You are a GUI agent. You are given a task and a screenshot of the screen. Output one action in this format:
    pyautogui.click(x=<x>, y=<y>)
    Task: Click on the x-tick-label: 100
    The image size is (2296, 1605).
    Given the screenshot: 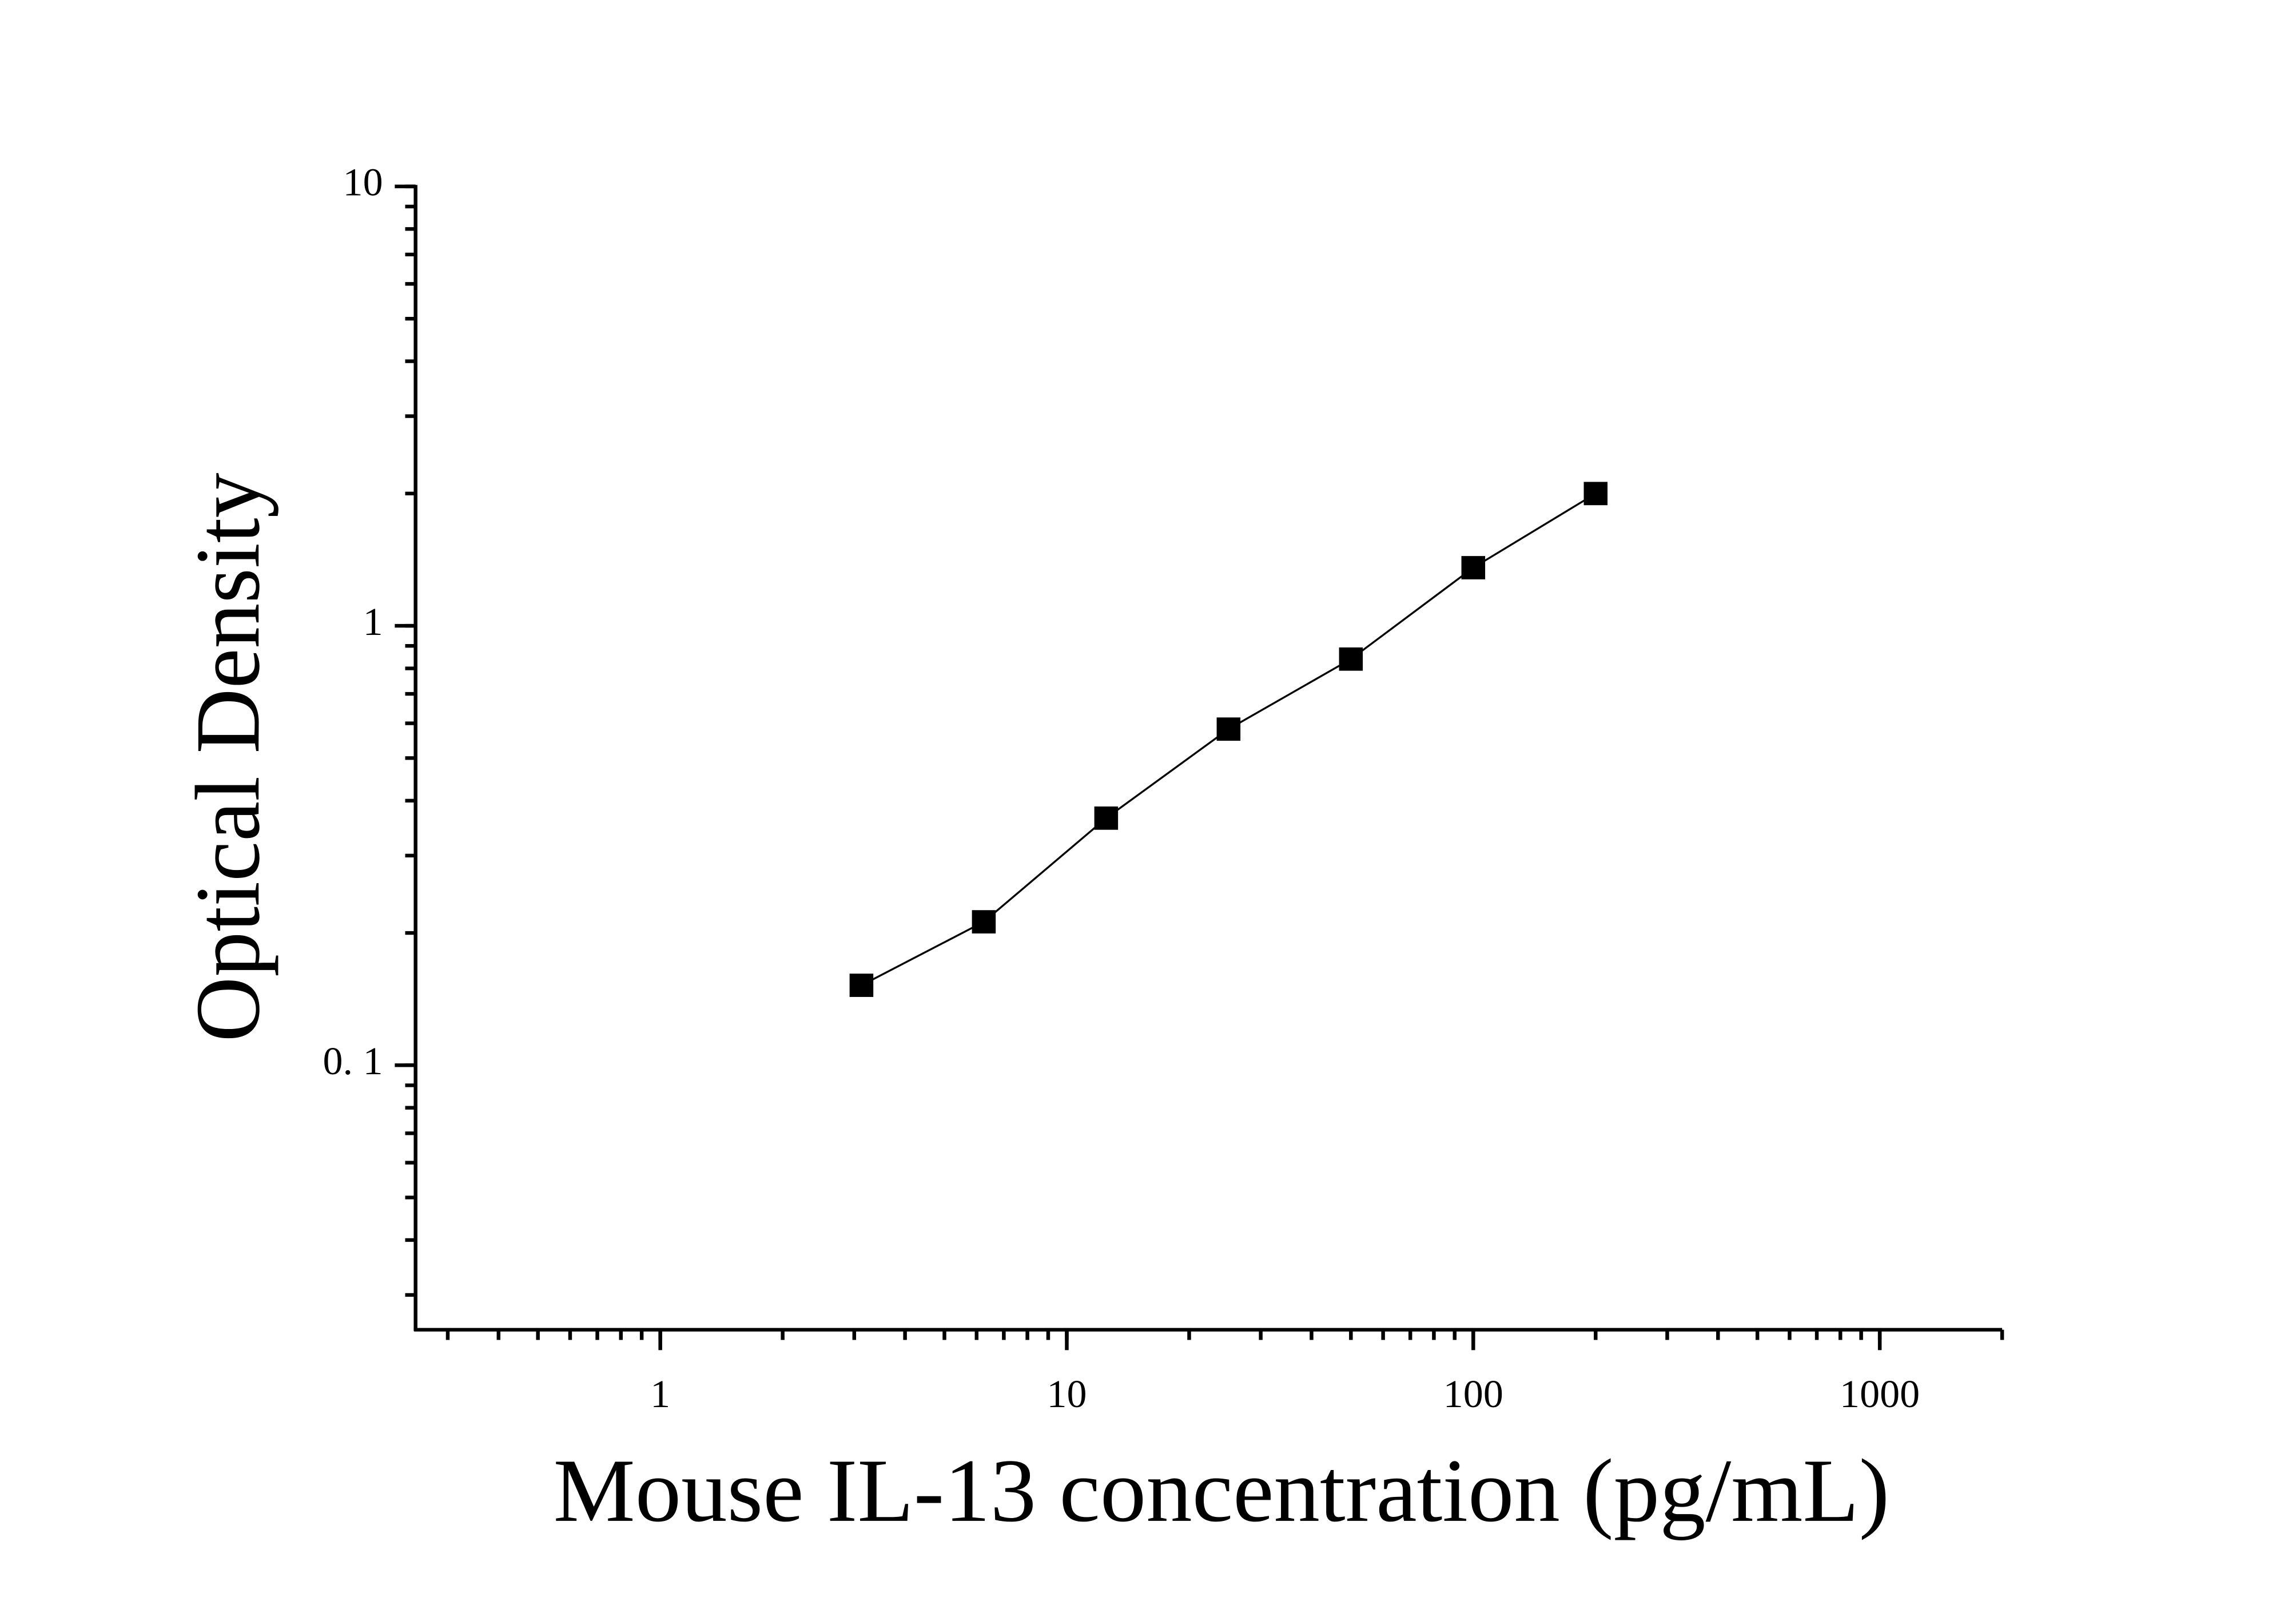 What is the action you would take?
    pyautogui.click(x=1473, y=1394)
    